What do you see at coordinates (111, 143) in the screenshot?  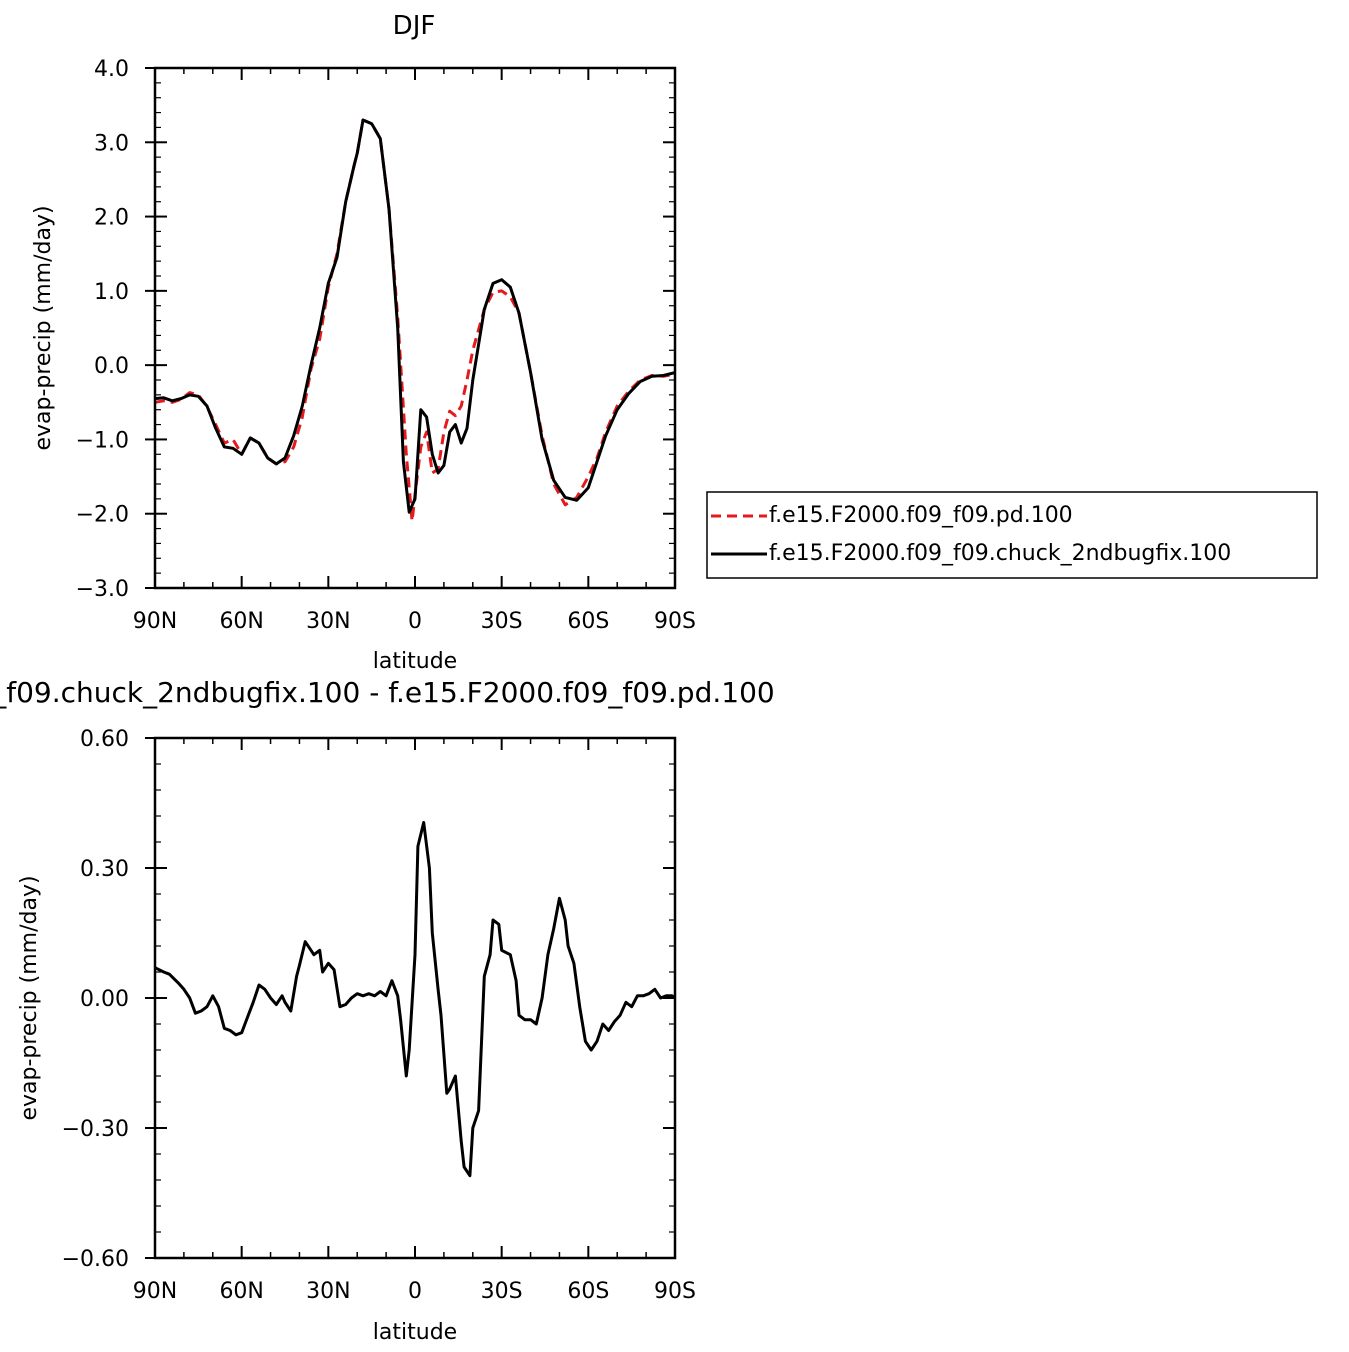 I see `y-tick-label: 3.0` at bounding box center [111, 143].